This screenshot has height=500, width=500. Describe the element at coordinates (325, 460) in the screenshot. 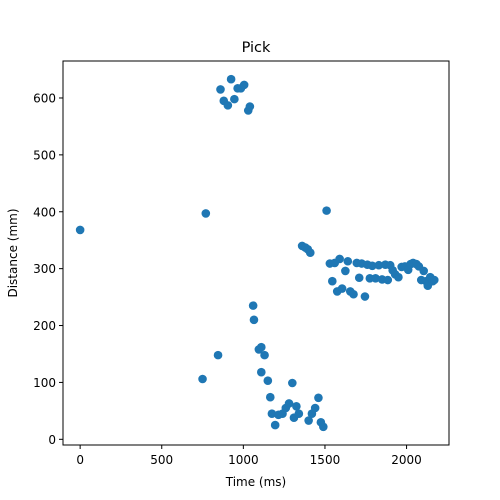

I see `x-tick-label: 1500` at that location.